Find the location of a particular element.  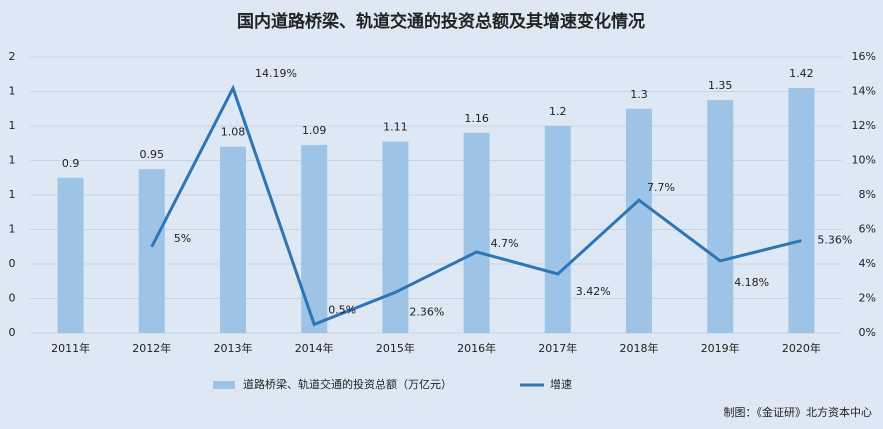

bar-value-label: 1.09 is located at coordinates (314, 130).